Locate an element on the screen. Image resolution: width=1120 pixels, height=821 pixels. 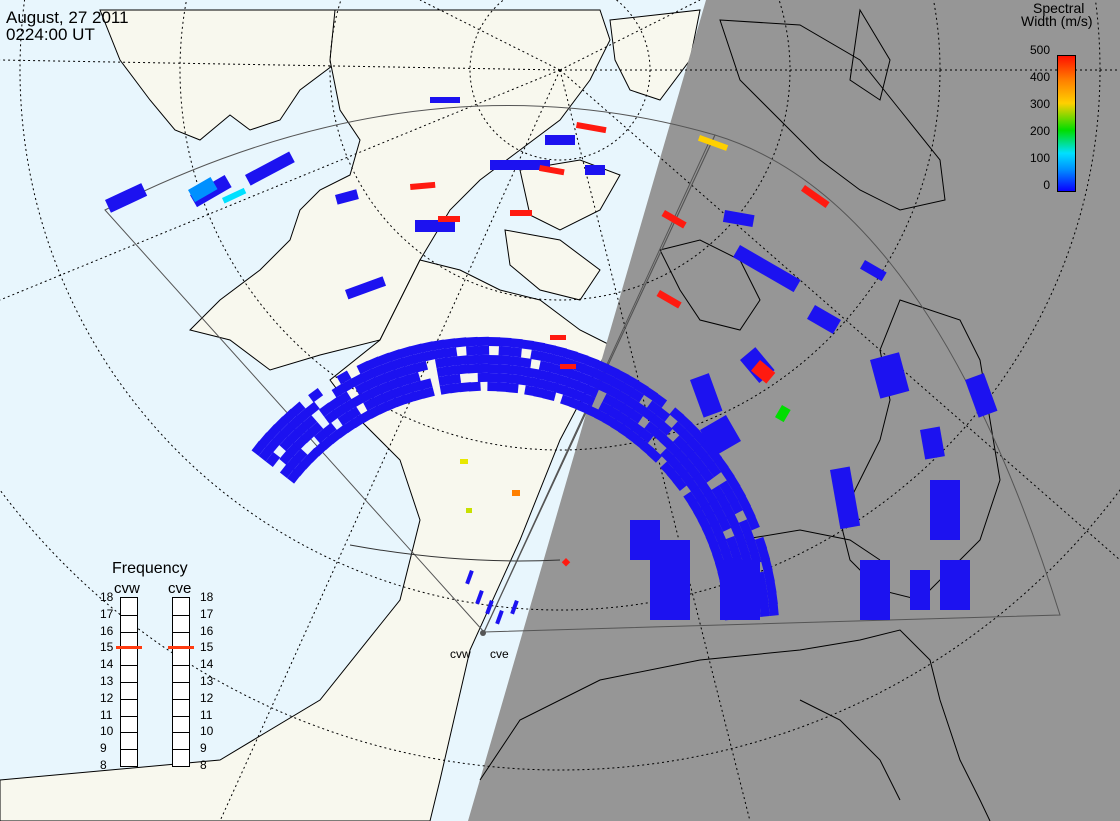
radar-site-marker is located at coordinates (483, 633).